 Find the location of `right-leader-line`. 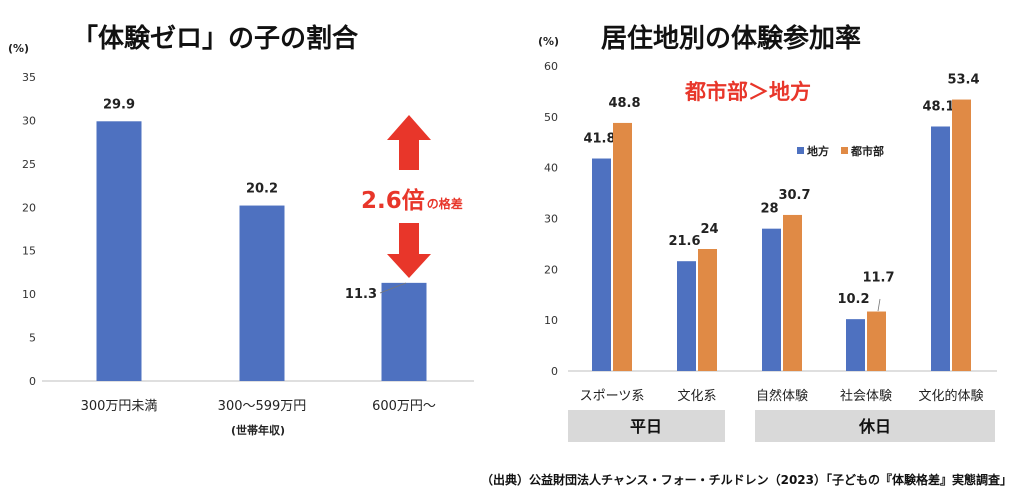

right-leader-line is located at coordinates (879, 305).